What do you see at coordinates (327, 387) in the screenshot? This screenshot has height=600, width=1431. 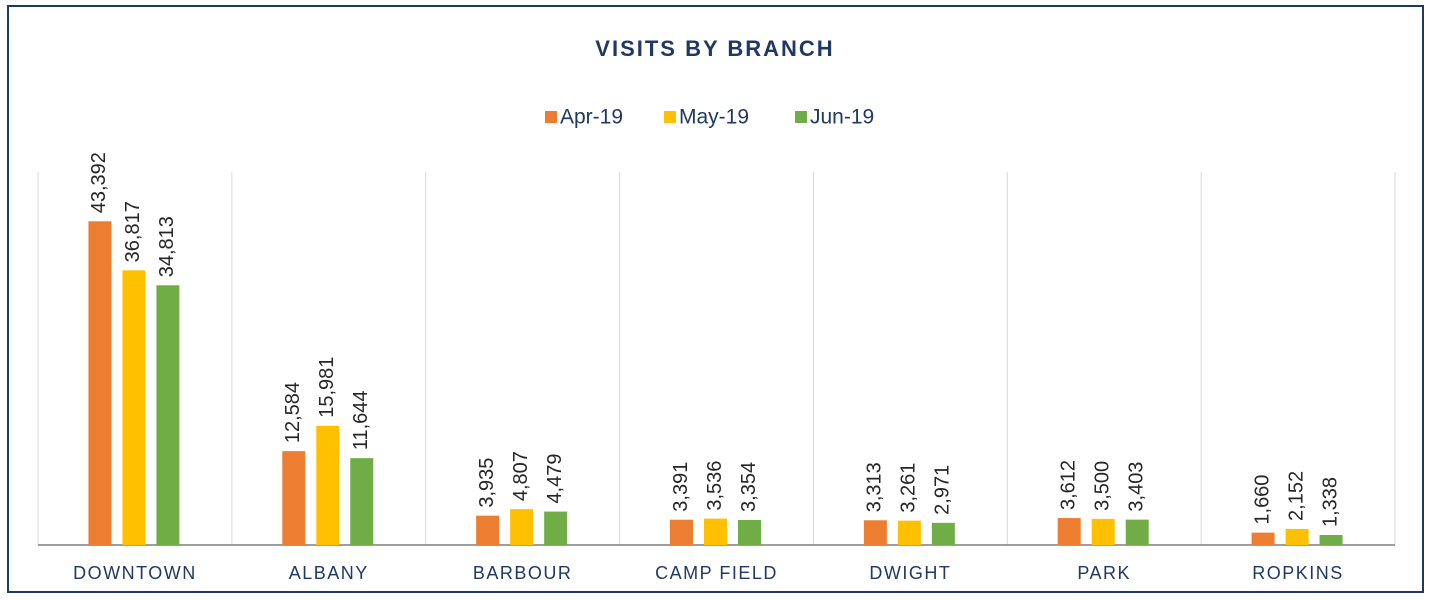 I see `data-label: 15,981` at bounding box center [327, 387].